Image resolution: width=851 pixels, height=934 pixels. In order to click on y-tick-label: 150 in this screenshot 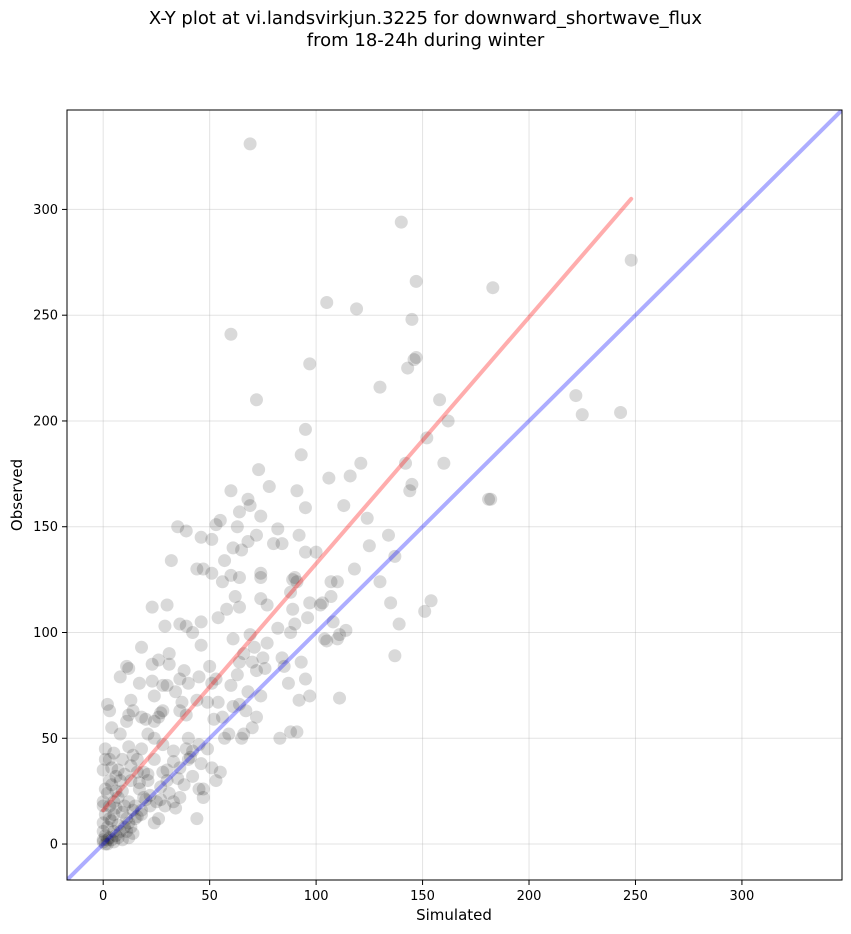, I will do `click(45, 527)`.